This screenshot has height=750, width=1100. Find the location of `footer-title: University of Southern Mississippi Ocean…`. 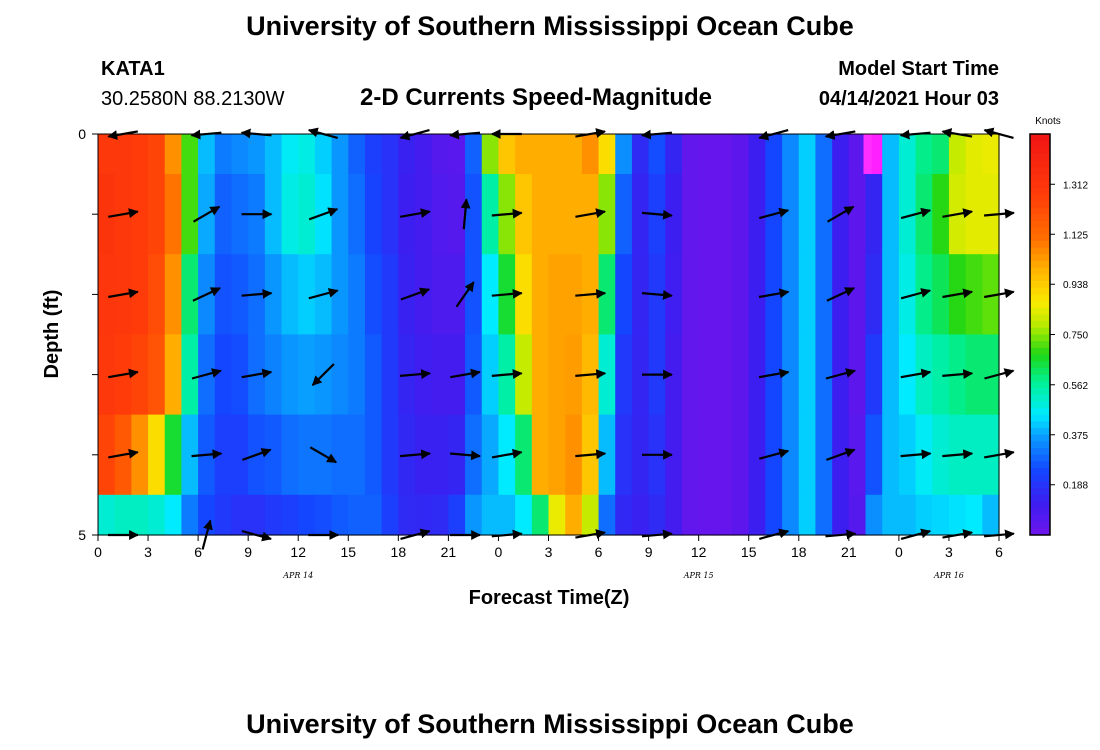

footer-title: University of Southern Mississippi Ocean… is located at coordinates (550, 724).